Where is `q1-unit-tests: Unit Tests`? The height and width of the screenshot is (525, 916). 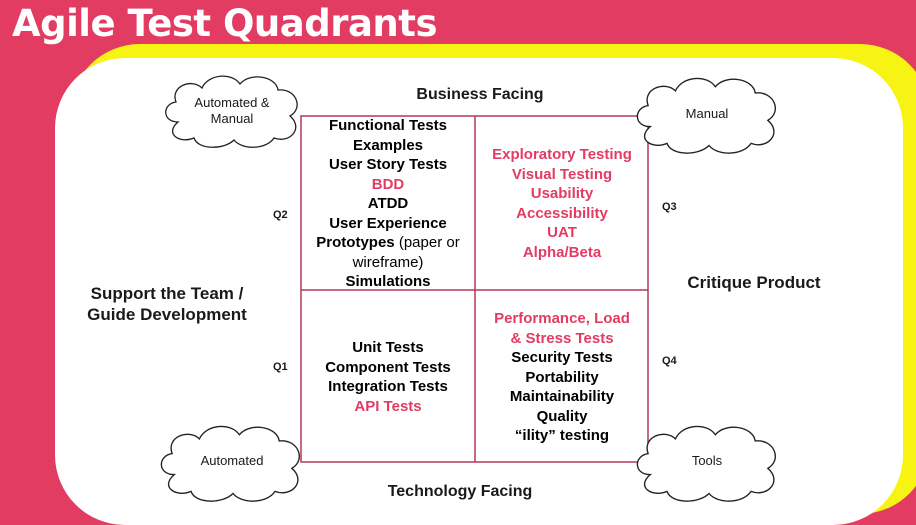
q1-unit-tests: Unit Tests is located at coordinates (388, 347).